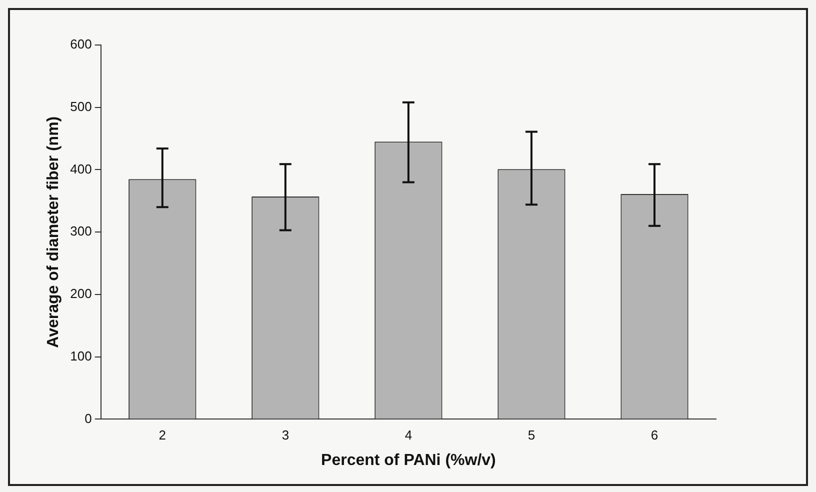 The height and width of the screenshot is (492, 816). Describe the element at coordinates (53, 232) in the screenshot. I see `y-axis-title: Average of diameter fiber (nm)` at that location.